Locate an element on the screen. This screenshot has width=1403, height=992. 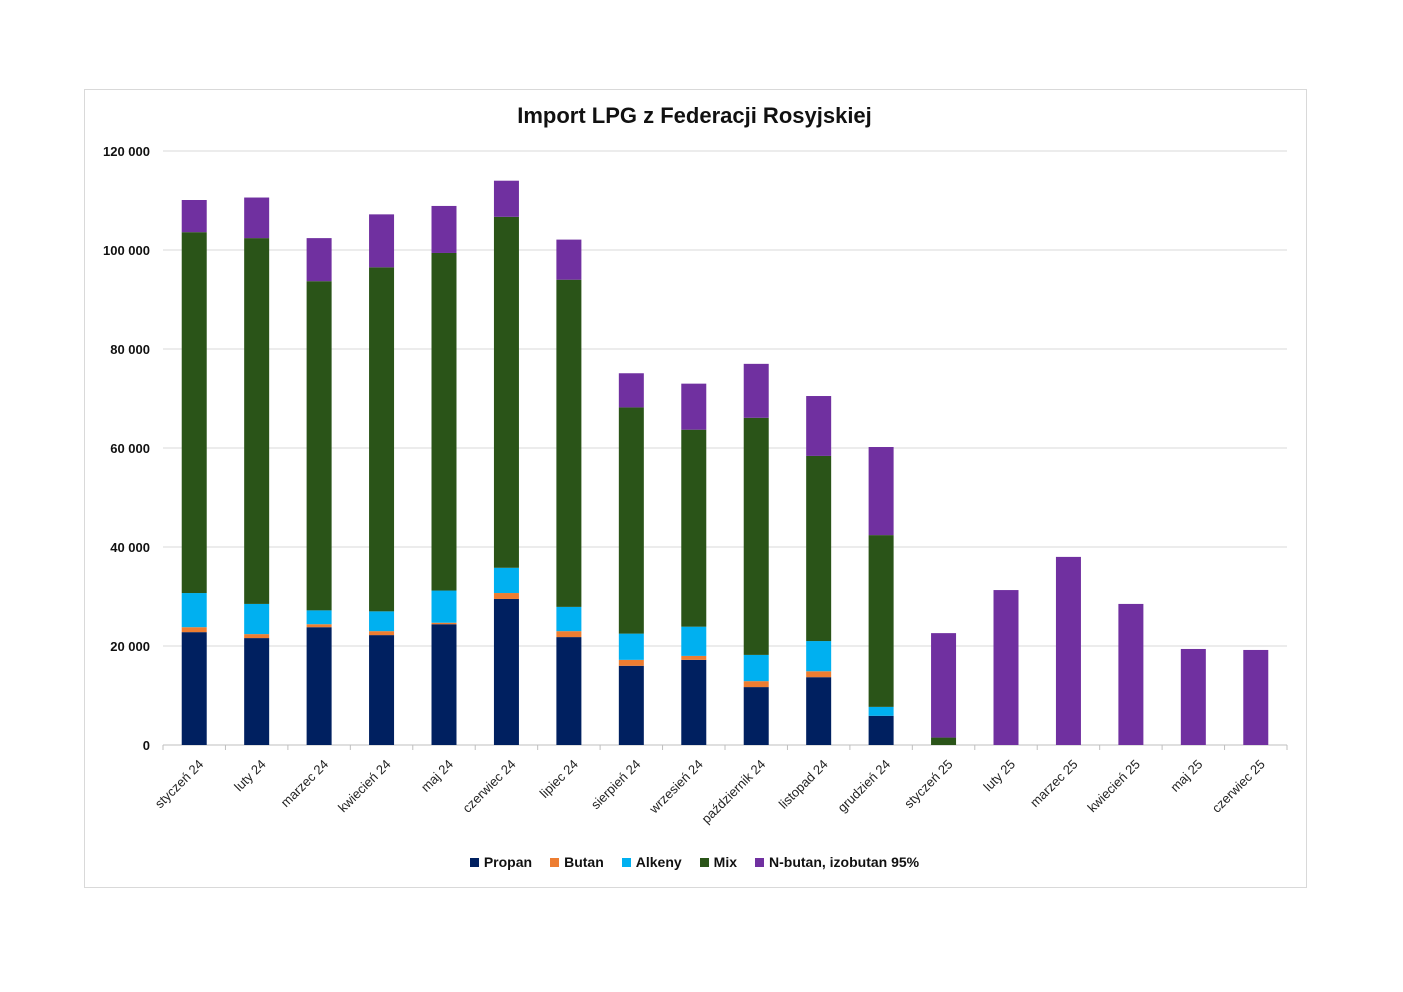
legend-label: Mix is located at coordinates (725, 862).